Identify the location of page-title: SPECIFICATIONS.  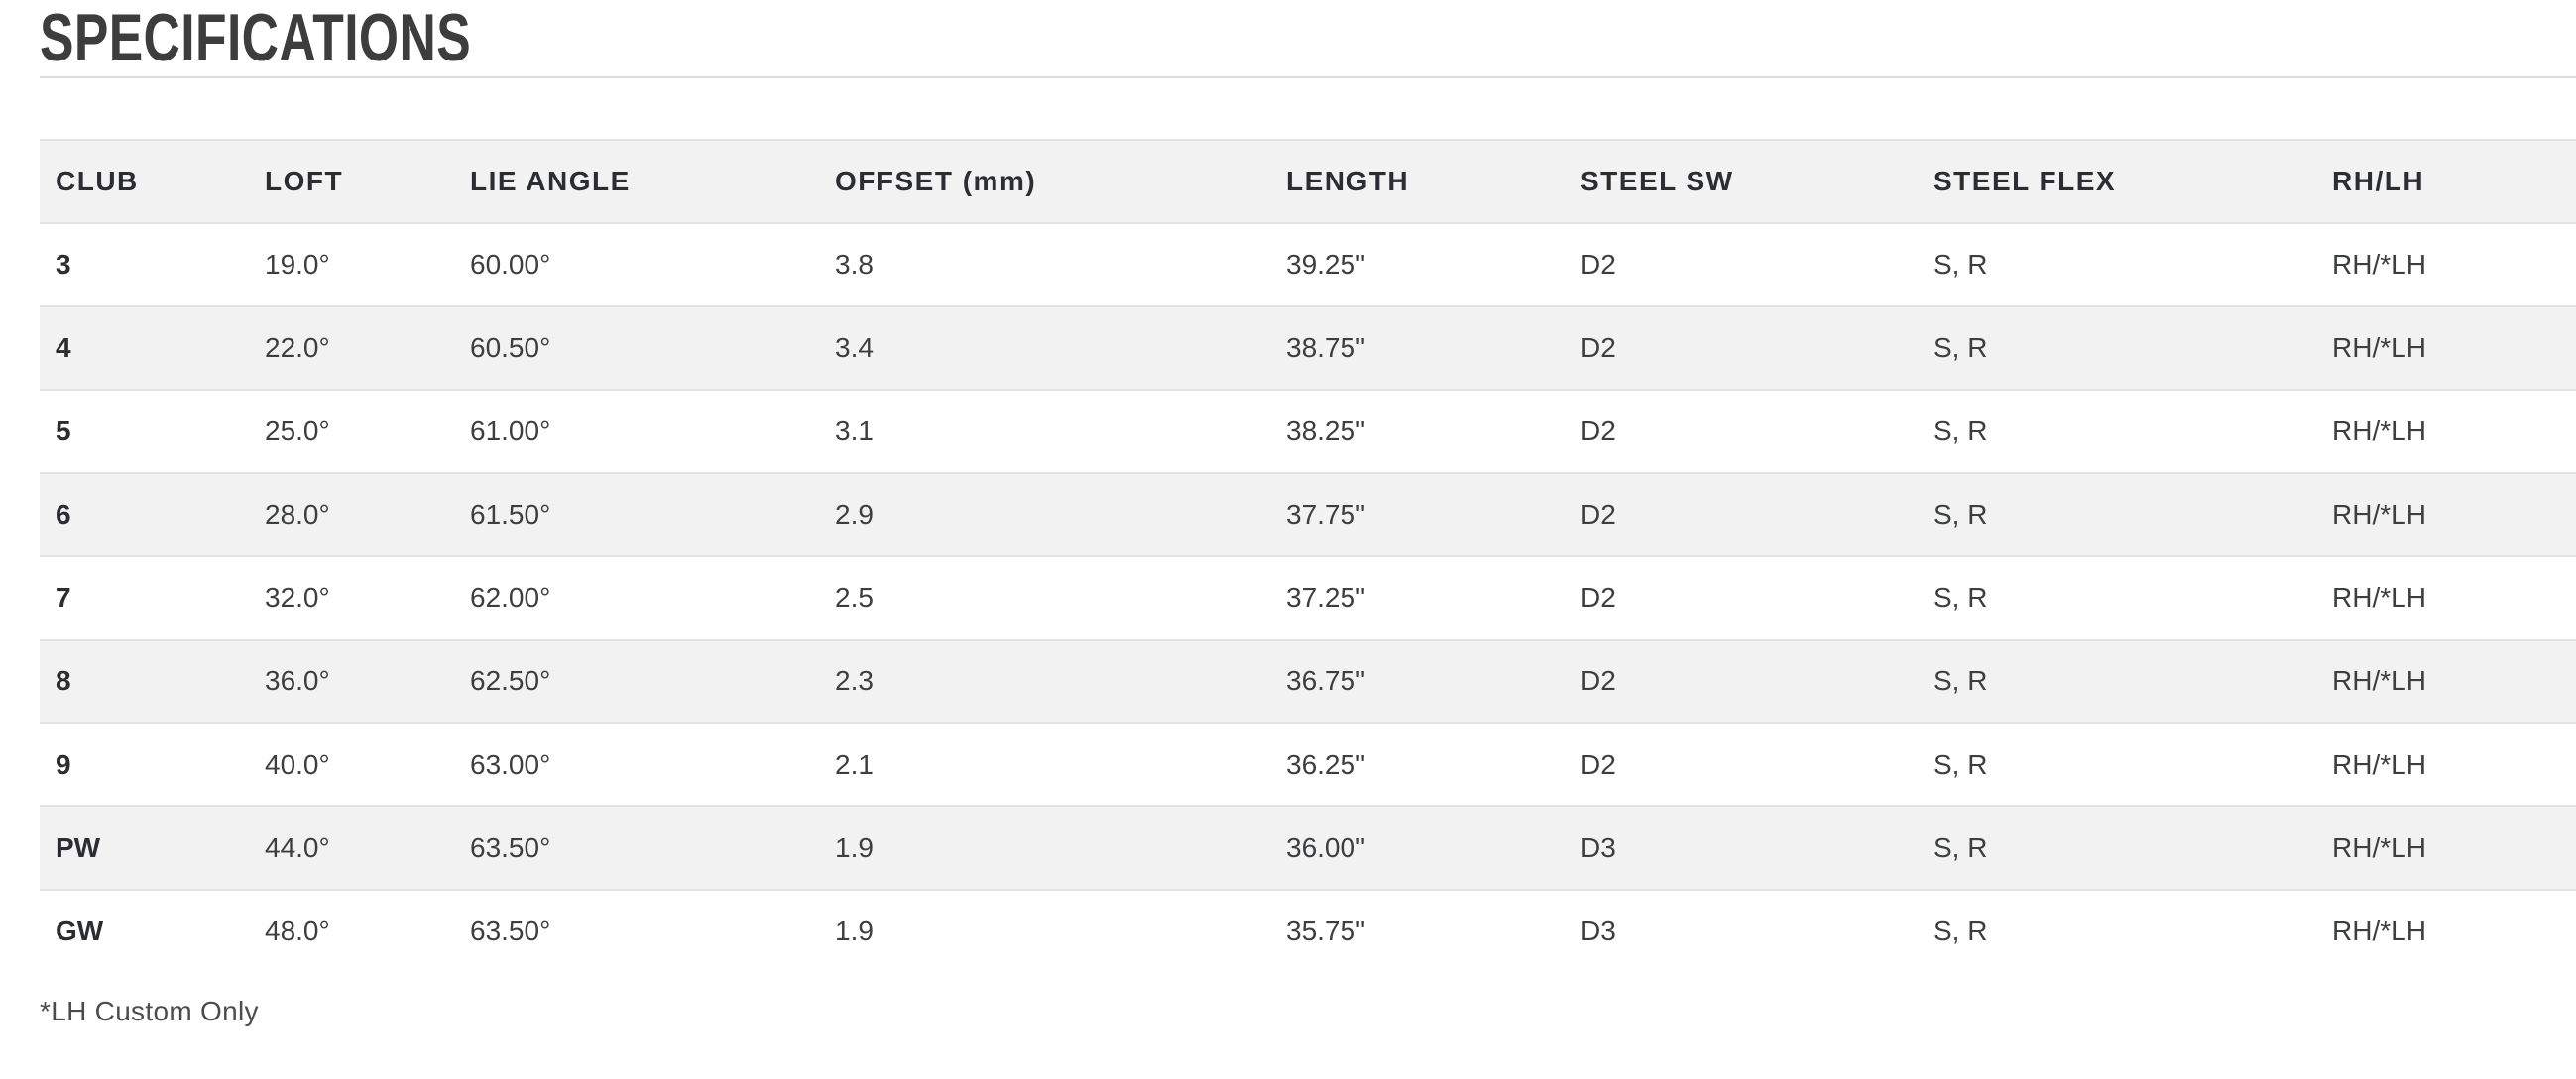
(1308, 37).